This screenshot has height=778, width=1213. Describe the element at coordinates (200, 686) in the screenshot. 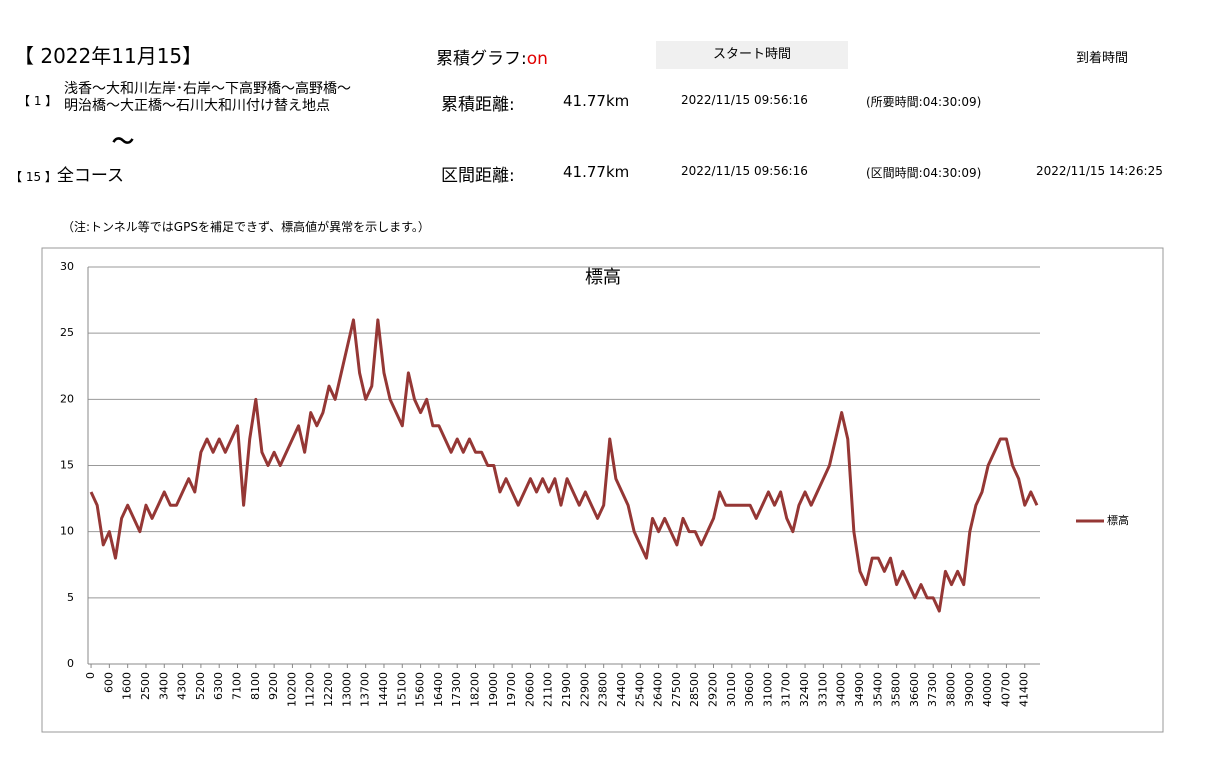

I see `x-tick-label: 5200` at that location.